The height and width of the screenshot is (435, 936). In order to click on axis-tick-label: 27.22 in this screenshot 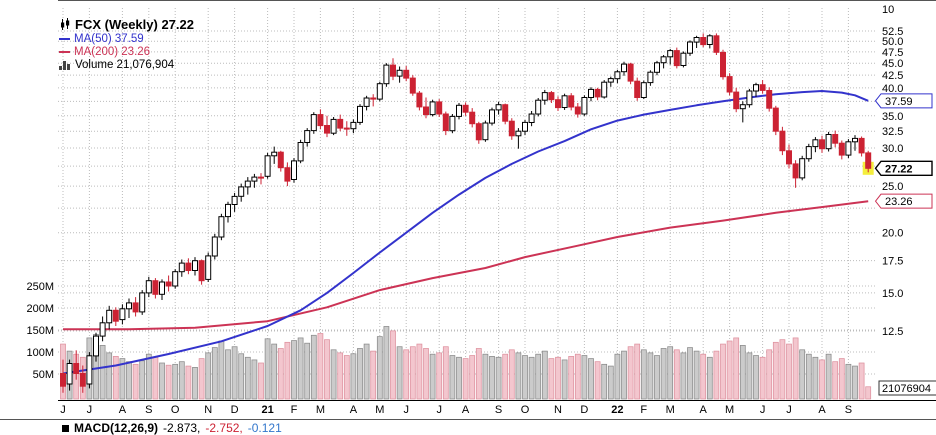, I will do `click(899, 169)`.